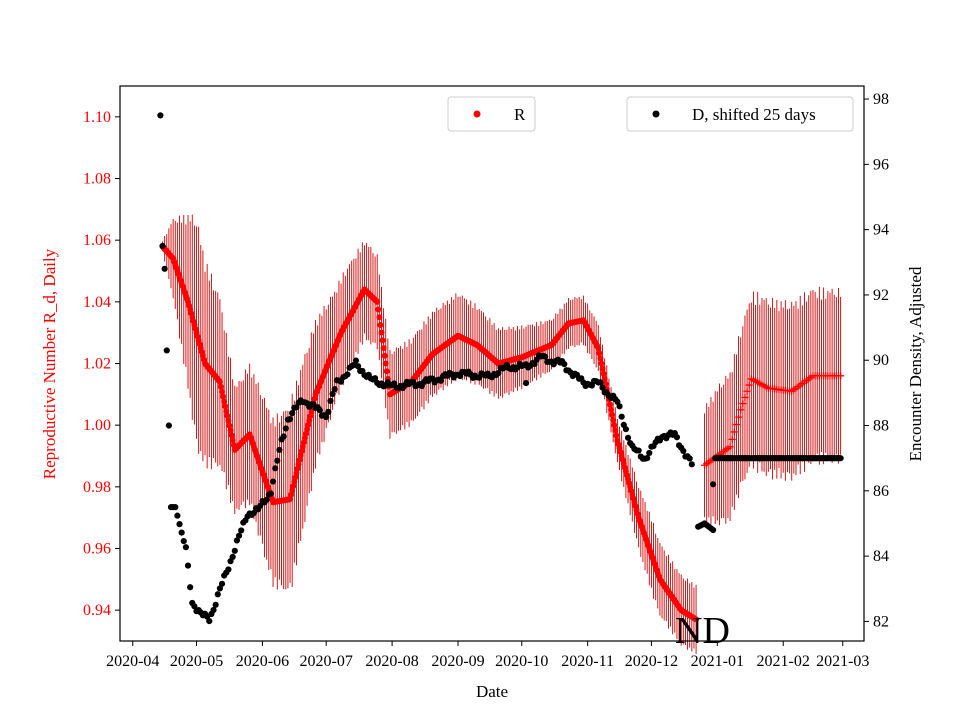  Describe the element at coordinates (97, 117) in the screenshot. I see `left-tick-label: 1.10` at that location.